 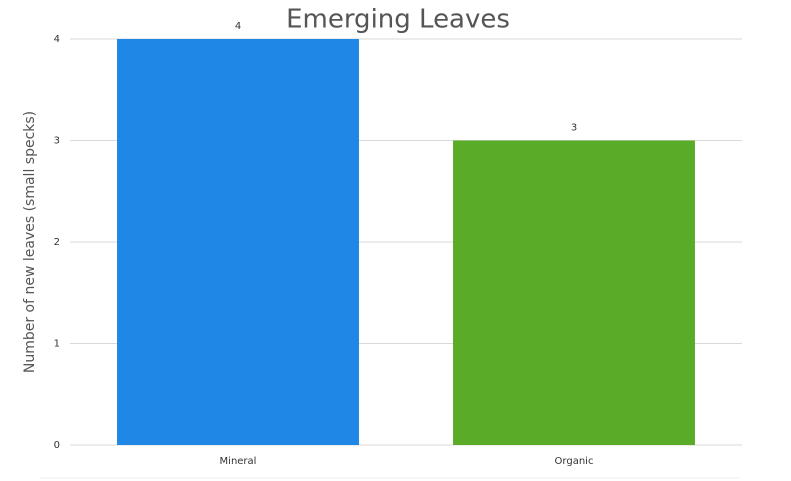 I want to click on chart-title: Emerging Leaves, so click(x=398, y=20).